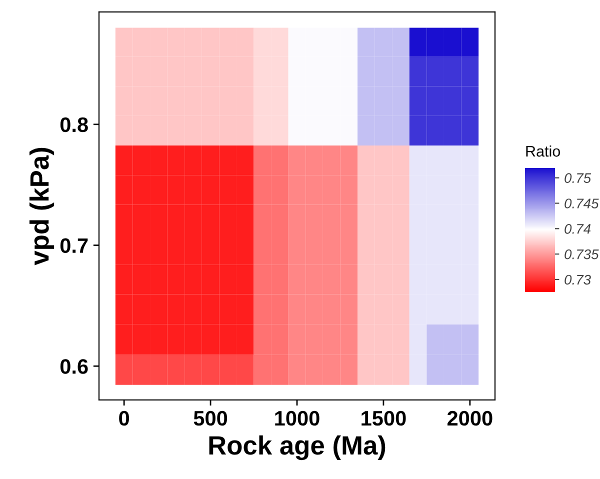 The height and width of the screenshot is (479, 600). What do you see at coordinates (74, 246) in the screenshot?
I see `y-tick-label: 0.7` at bounding box center [74, 246].